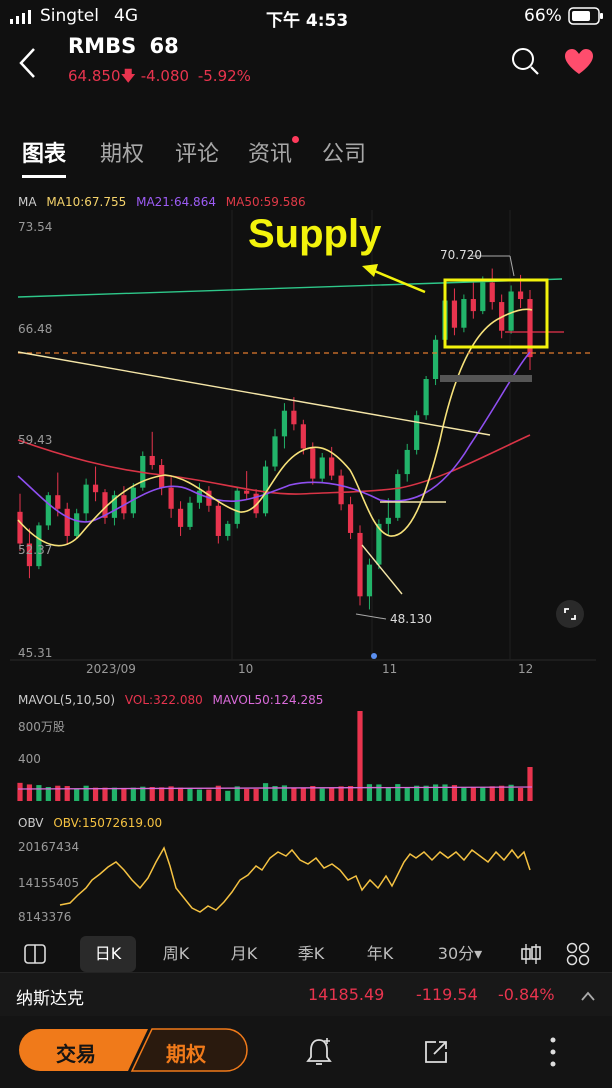 This screenshot has height=1088, width=612. Describe the element at coordinates (165, 76) in the screenshot. I see `price-change: -4.080` at that location.